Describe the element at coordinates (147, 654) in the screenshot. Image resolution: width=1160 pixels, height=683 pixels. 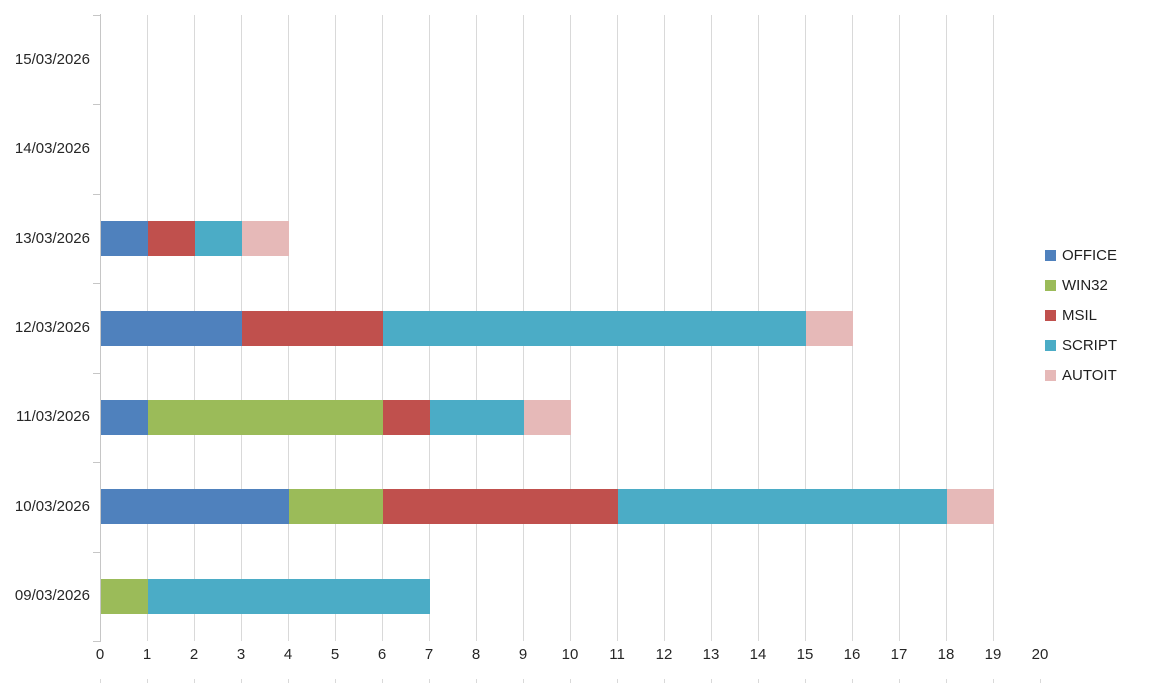
I see `x-axis-label: 1` at that location.